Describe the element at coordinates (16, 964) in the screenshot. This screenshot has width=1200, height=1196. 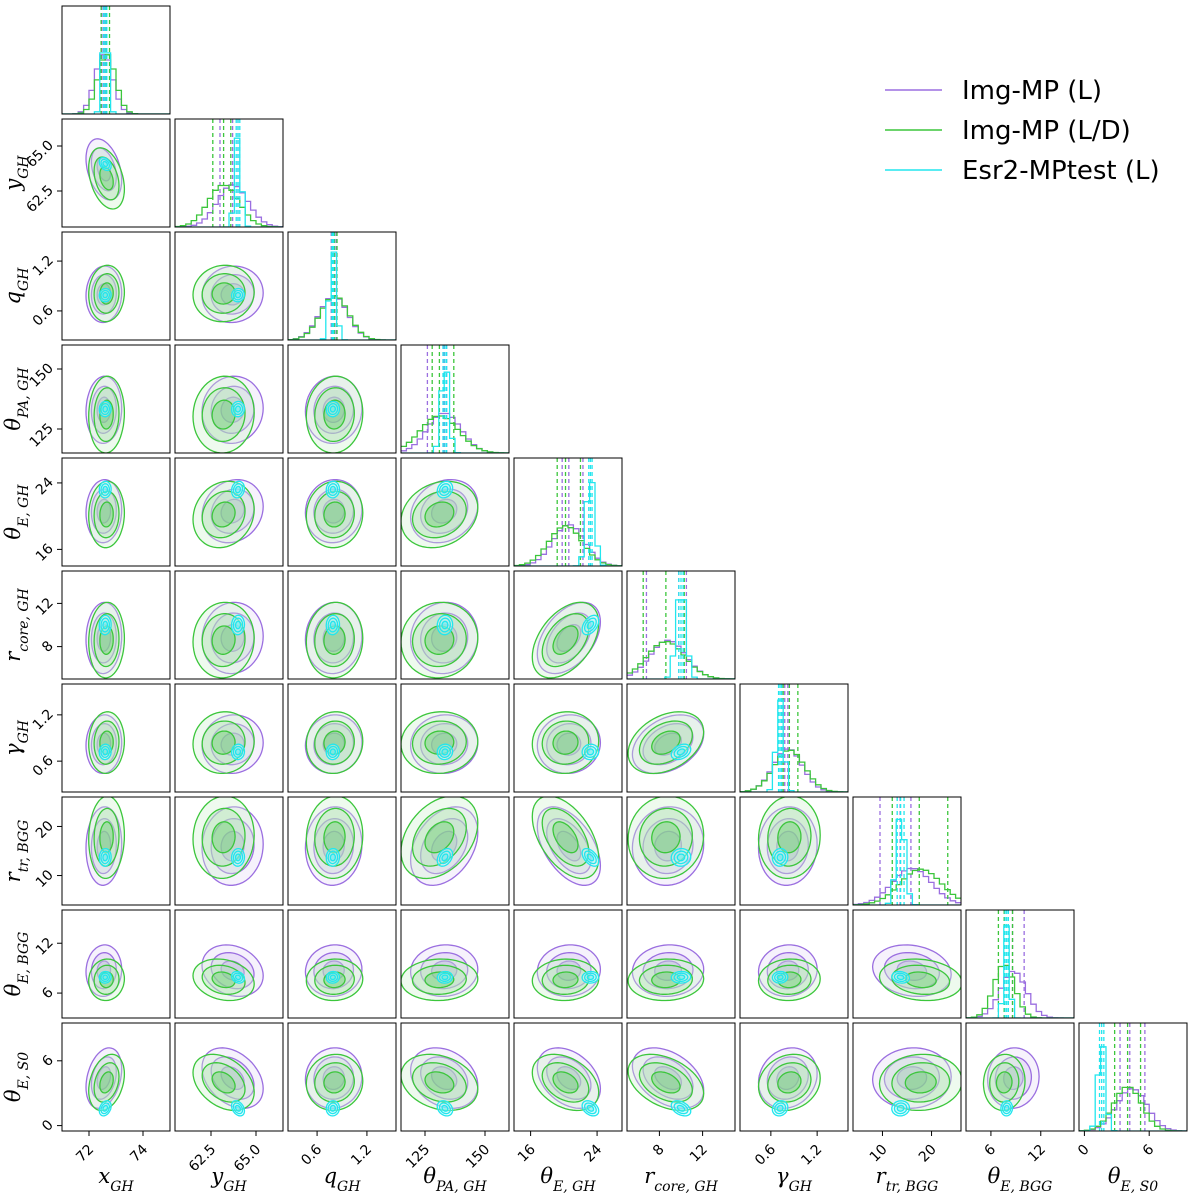
I see `y-axis-label-8: θE, BGG` at that location.